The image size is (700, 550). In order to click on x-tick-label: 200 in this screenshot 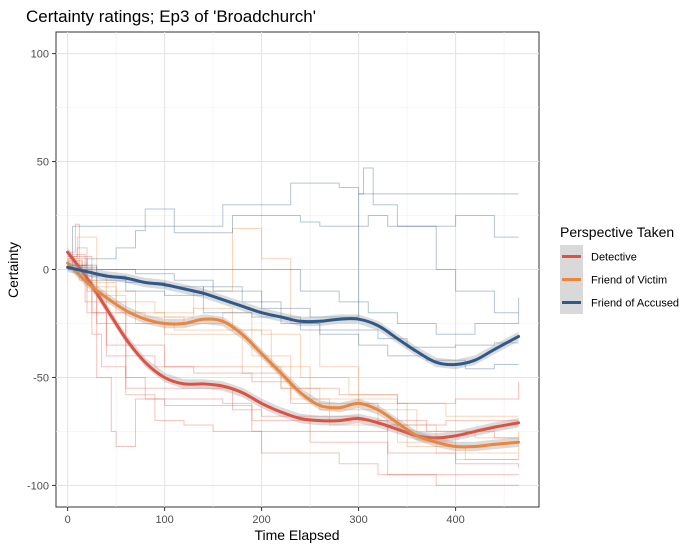, I will do `click(261, 520)`.